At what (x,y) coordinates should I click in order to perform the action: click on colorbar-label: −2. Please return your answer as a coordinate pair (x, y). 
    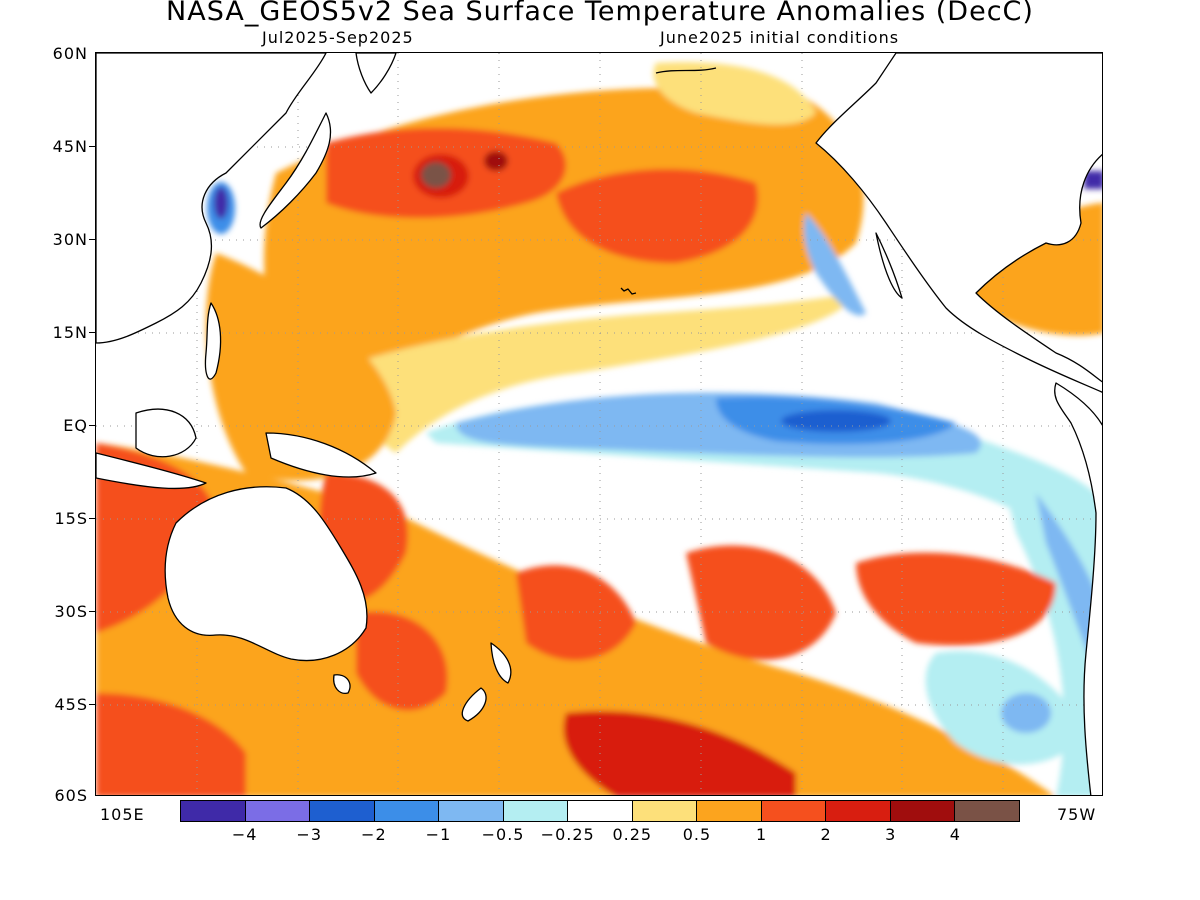
    Looking at the image, I should click on (374, 834).